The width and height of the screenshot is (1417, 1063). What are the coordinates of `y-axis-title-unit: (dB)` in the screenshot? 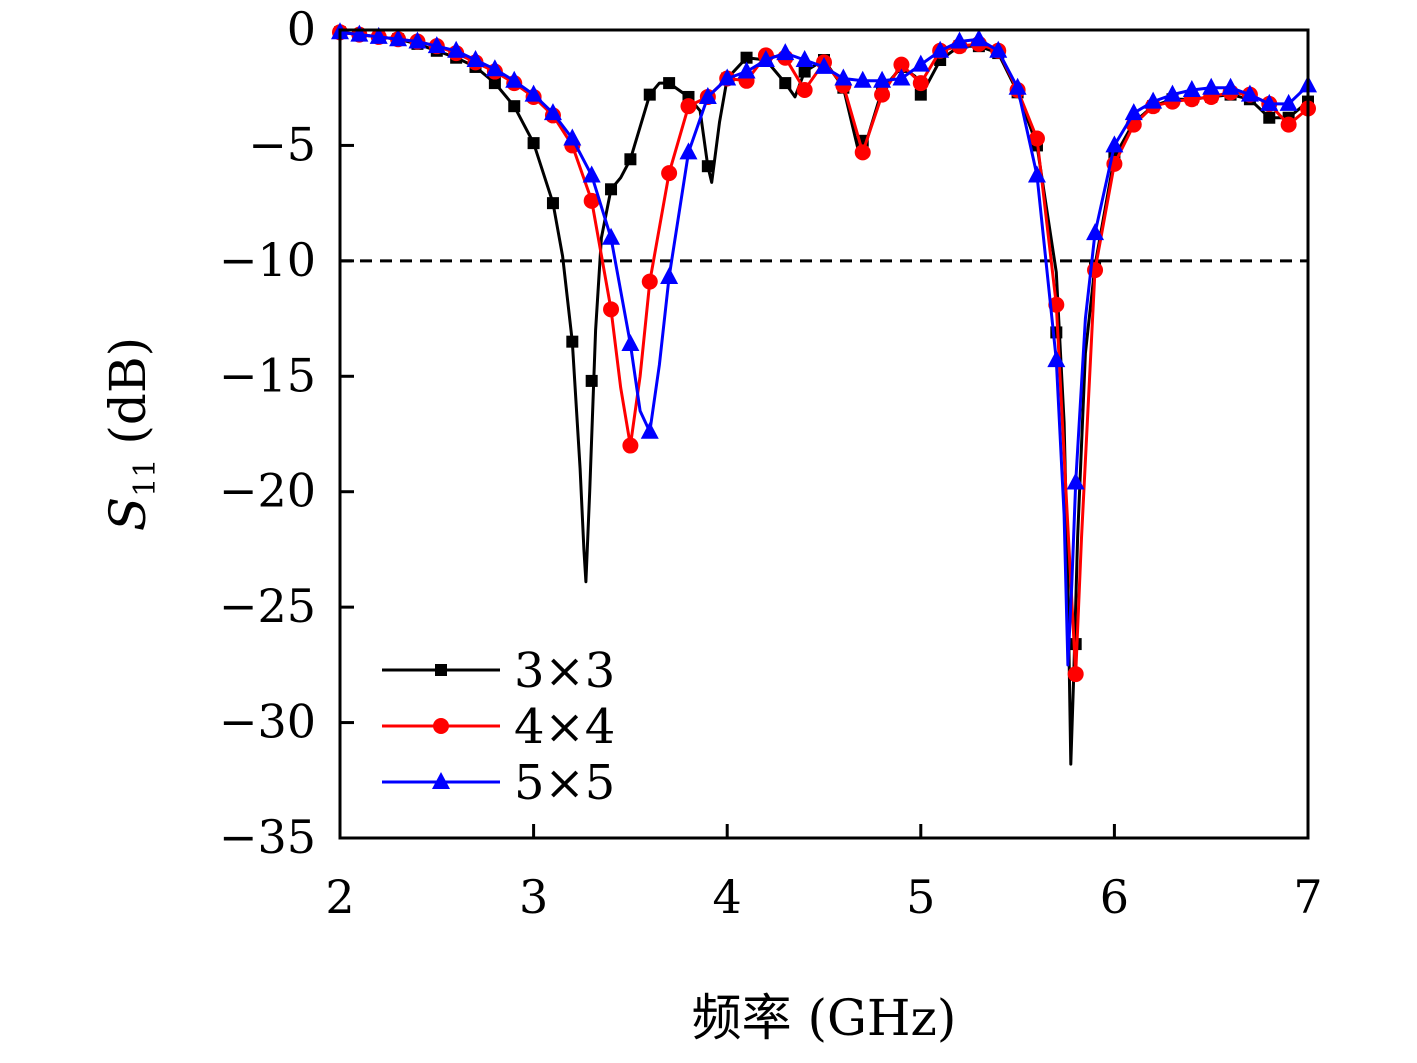 It's located at (128, 391).